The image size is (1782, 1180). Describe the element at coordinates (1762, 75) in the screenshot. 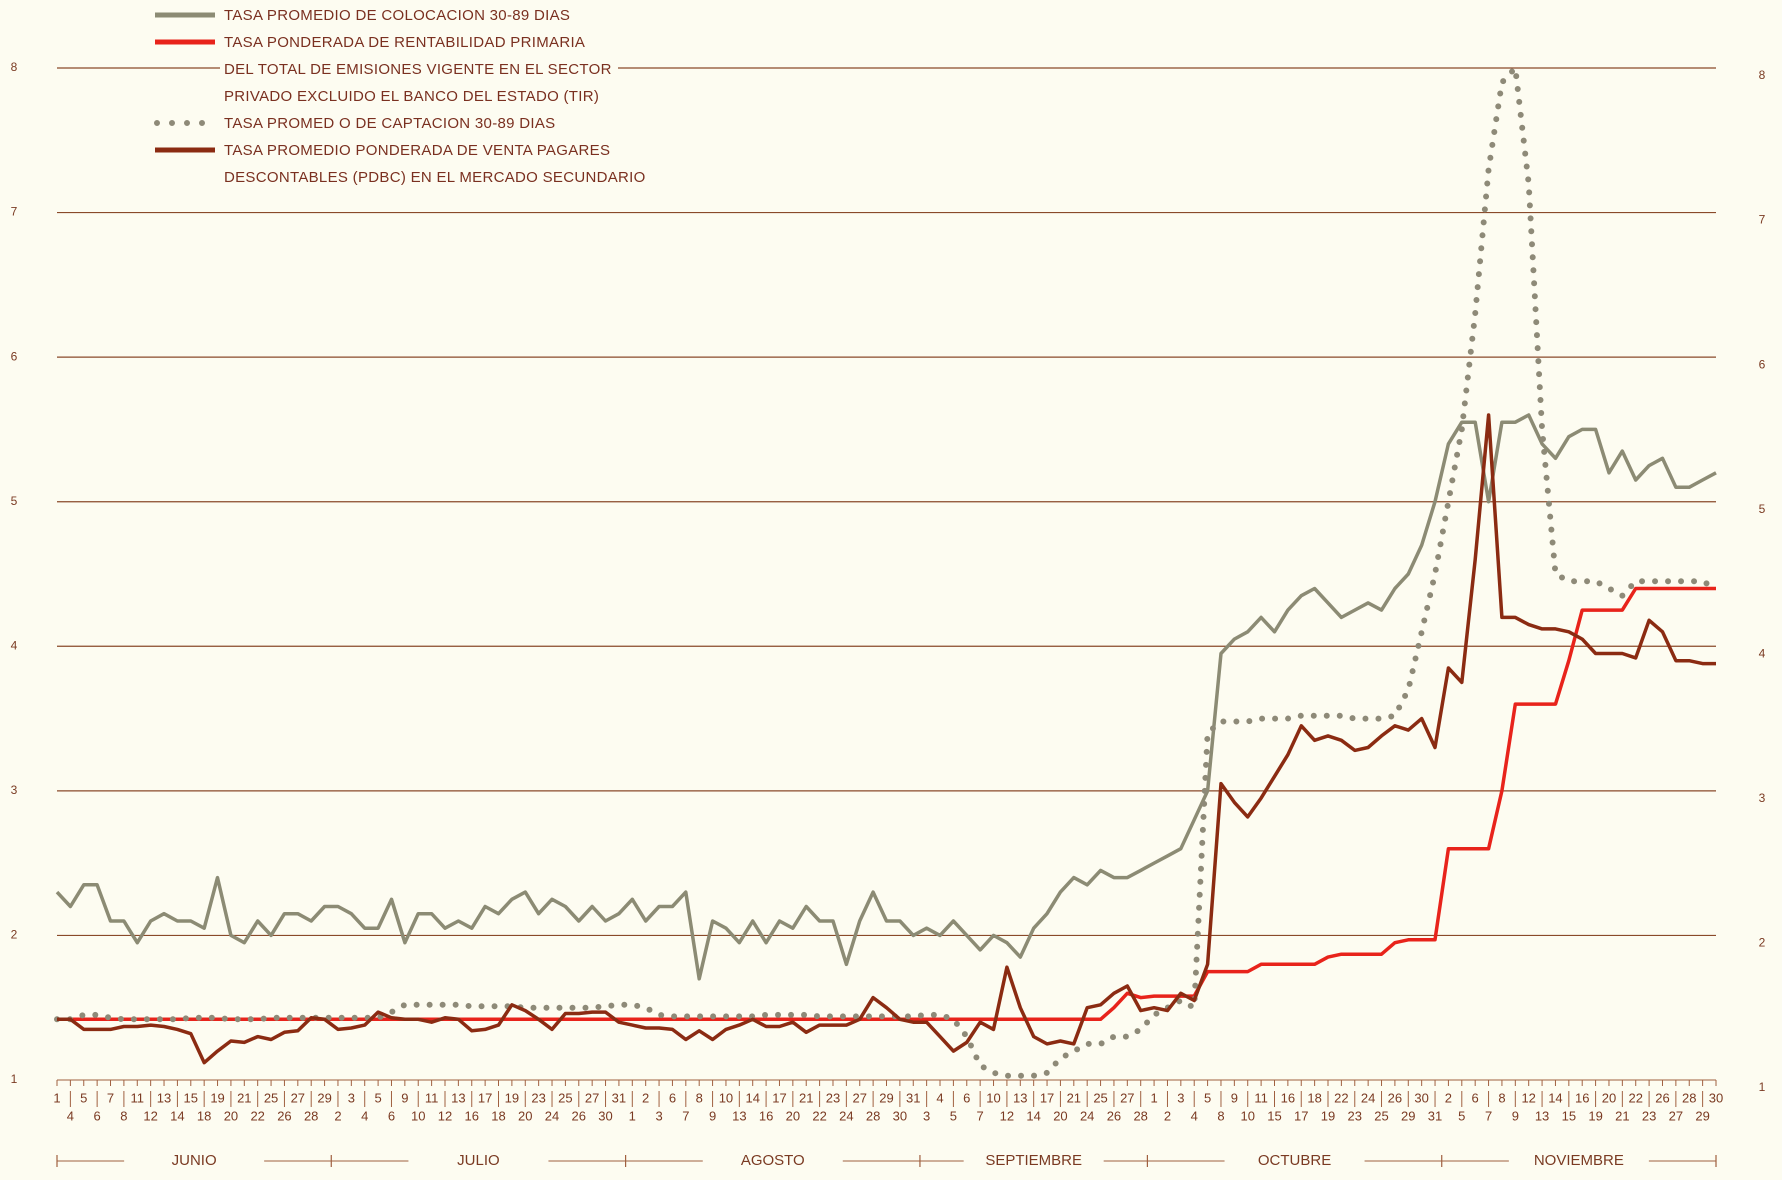

I see `y-tick-label-right: 8` at that location.